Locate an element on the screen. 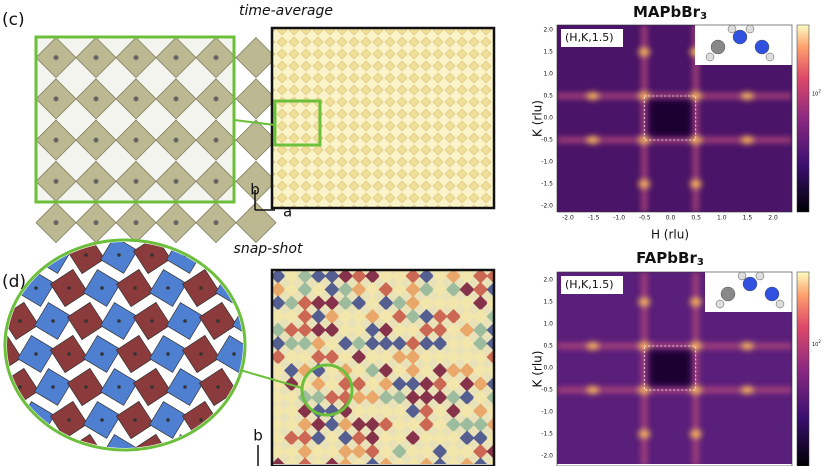 The width and height of the screenshot is (828, 466). compound: MAPbBr is located at coordinates (667, 12).